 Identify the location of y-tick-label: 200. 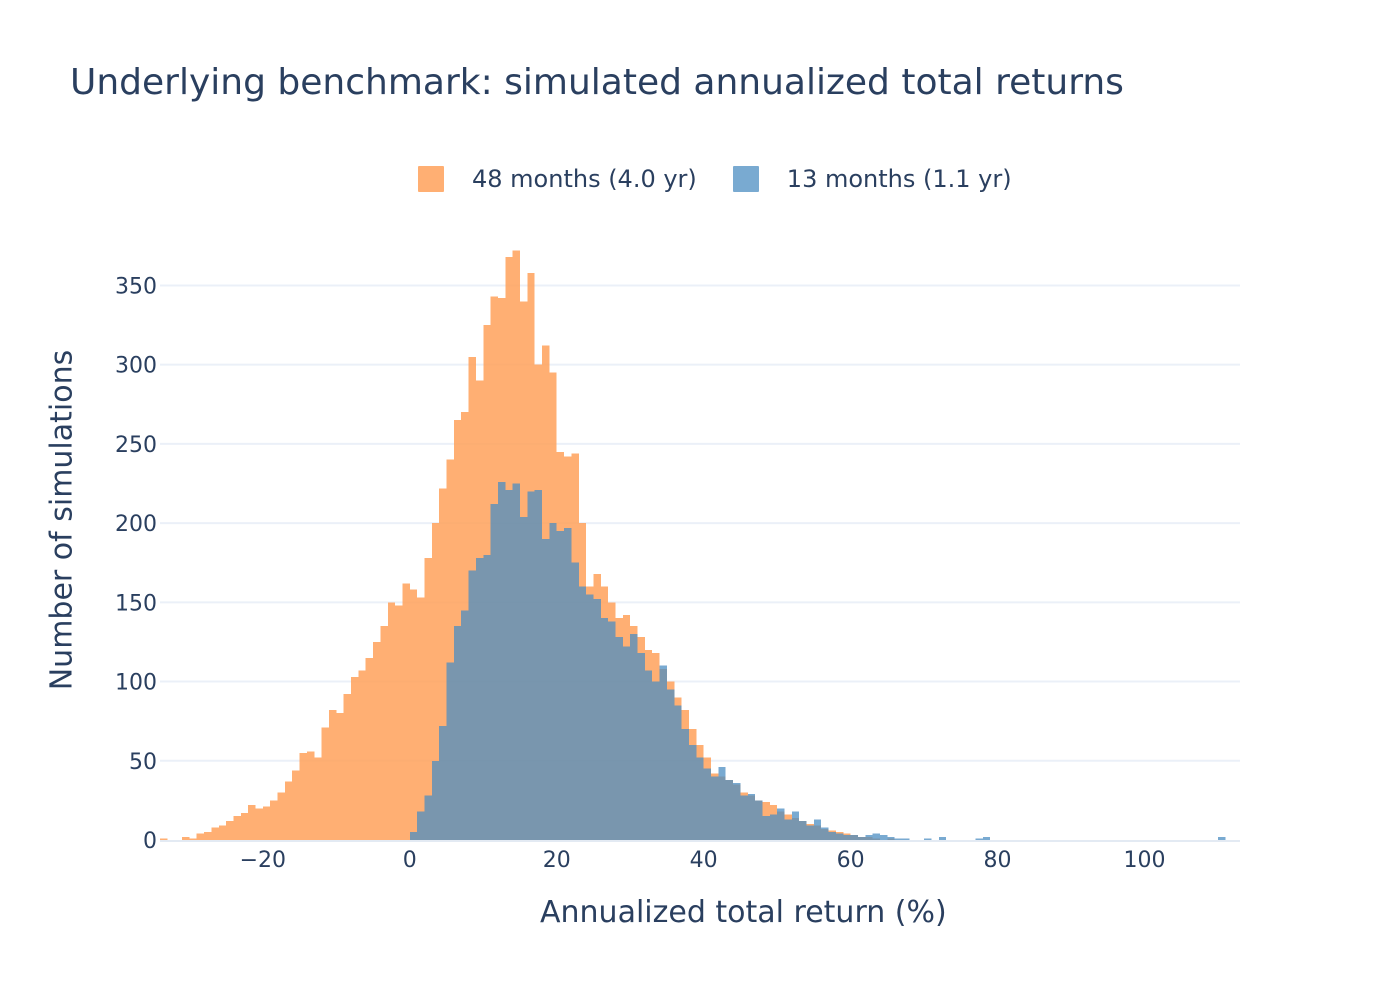
(136, 524).